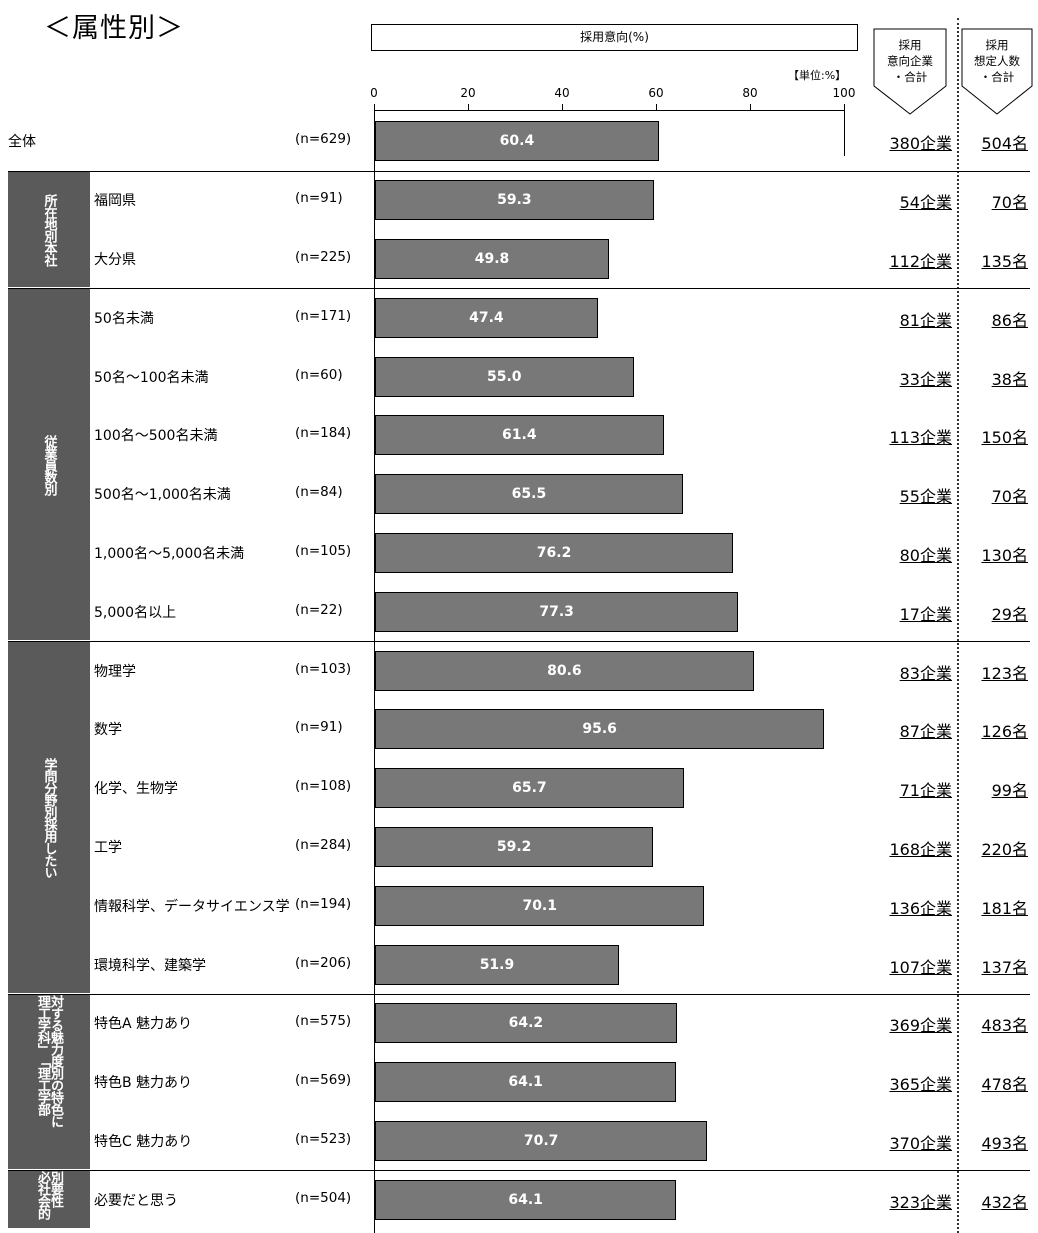 The height and width of the screenshot is (1233, 1038). Describe the element at coordinates (920, 1143) in the screenshot. I see `corp-count: 370企業` at that location.